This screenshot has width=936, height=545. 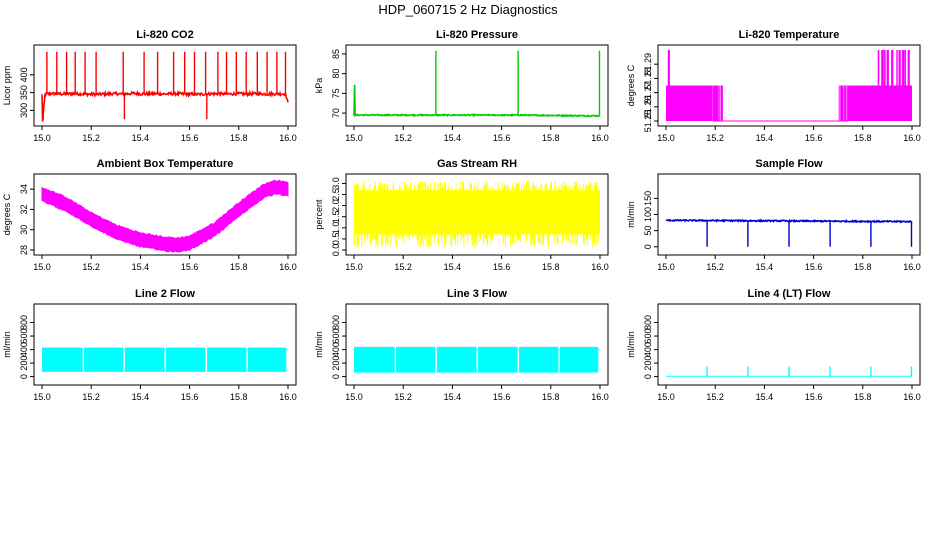 I want to click on y-tick-label: 51.25, so click(x=648, y=121).